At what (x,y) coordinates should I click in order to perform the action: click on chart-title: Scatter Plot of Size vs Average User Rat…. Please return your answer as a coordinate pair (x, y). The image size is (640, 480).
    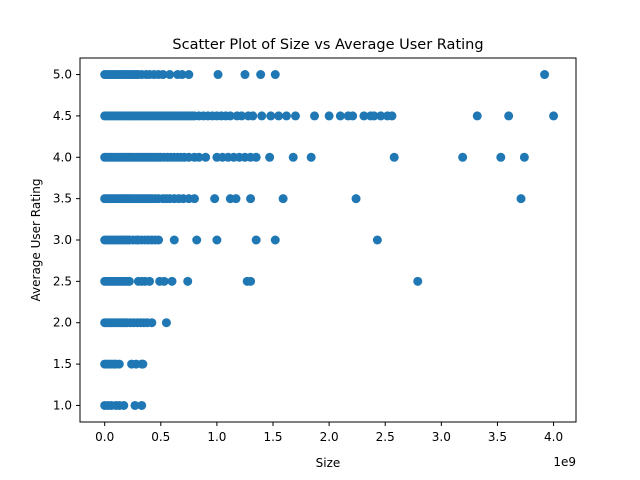
    Looking at the image, I should click on (327, 45).